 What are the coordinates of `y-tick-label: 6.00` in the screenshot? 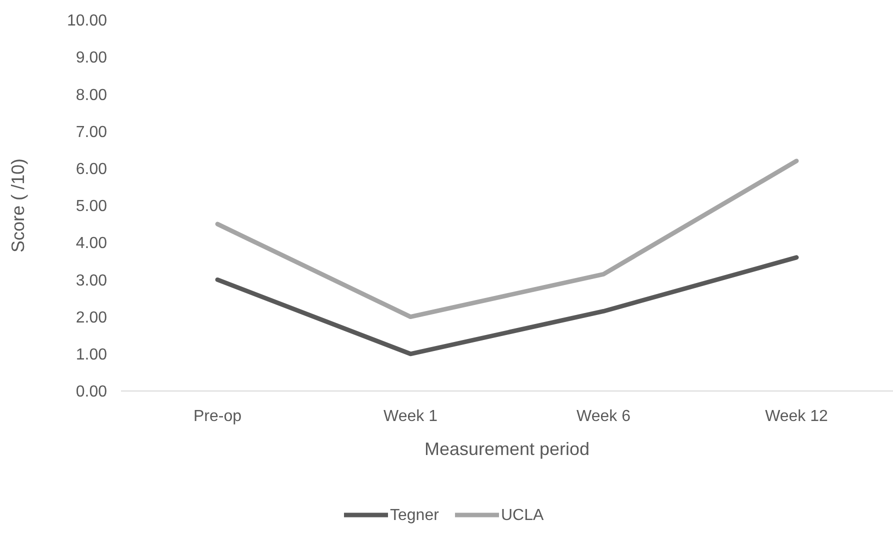 It's located at (92, 169).